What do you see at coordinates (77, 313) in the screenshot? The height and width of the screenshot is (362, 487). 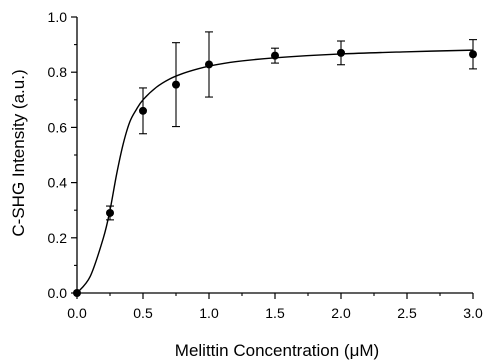 I see `x-tick-label: 0.0` at bounding box center [77, 313].